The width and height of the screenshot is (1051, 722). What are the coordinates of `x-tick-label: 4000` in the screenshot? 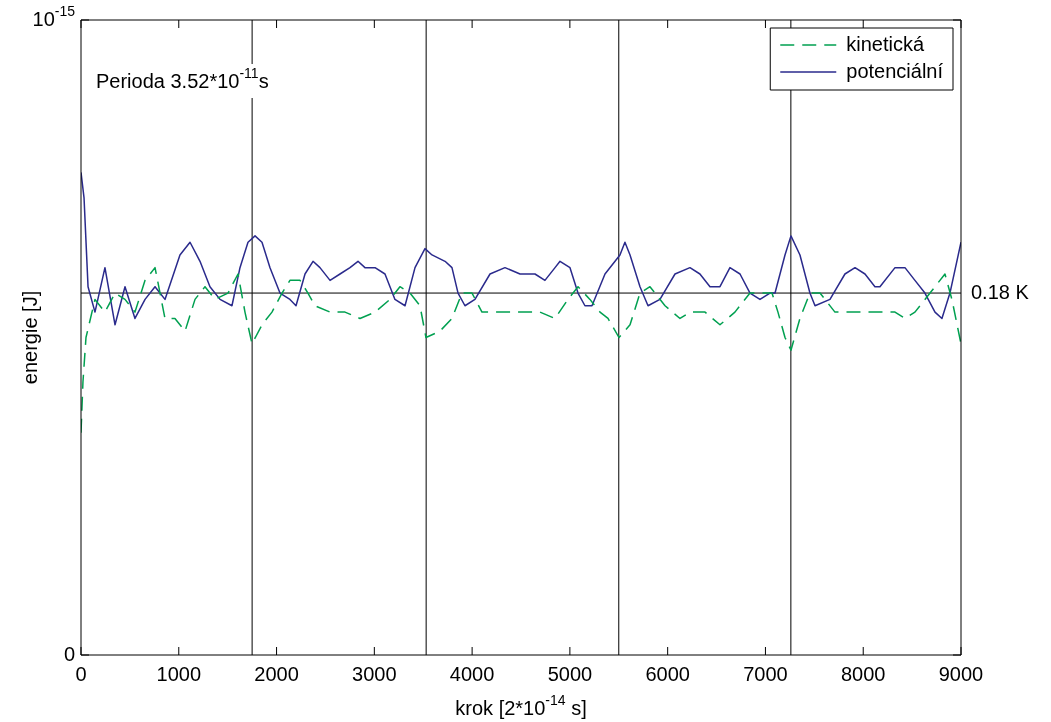 It's located at (472, 673).